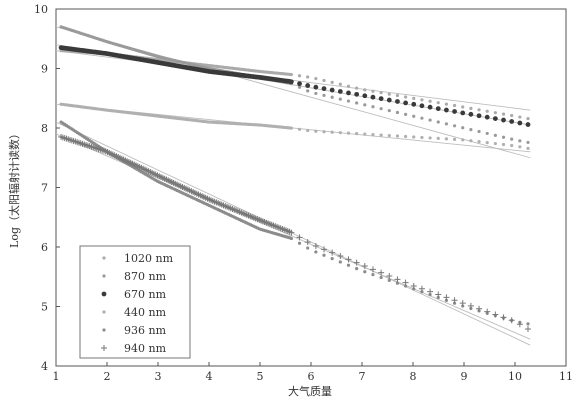 This screenshot has width=581, height=406. I want to click on legend-label: 870 nm, so click(145, 276).